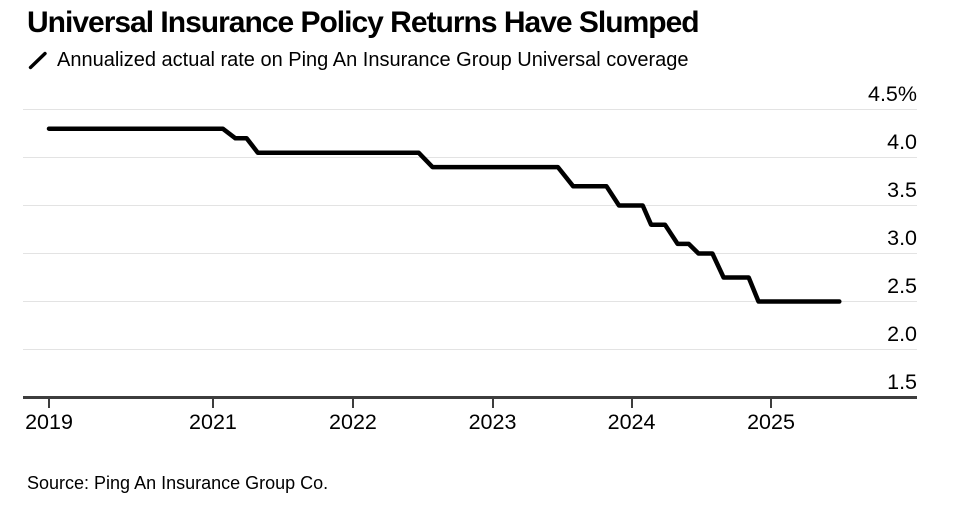 The width and height of the screenshot is (977, 514). Describe the element at coordinates (37, 60) in the screenshot. I see `series-line-icon` at that location.